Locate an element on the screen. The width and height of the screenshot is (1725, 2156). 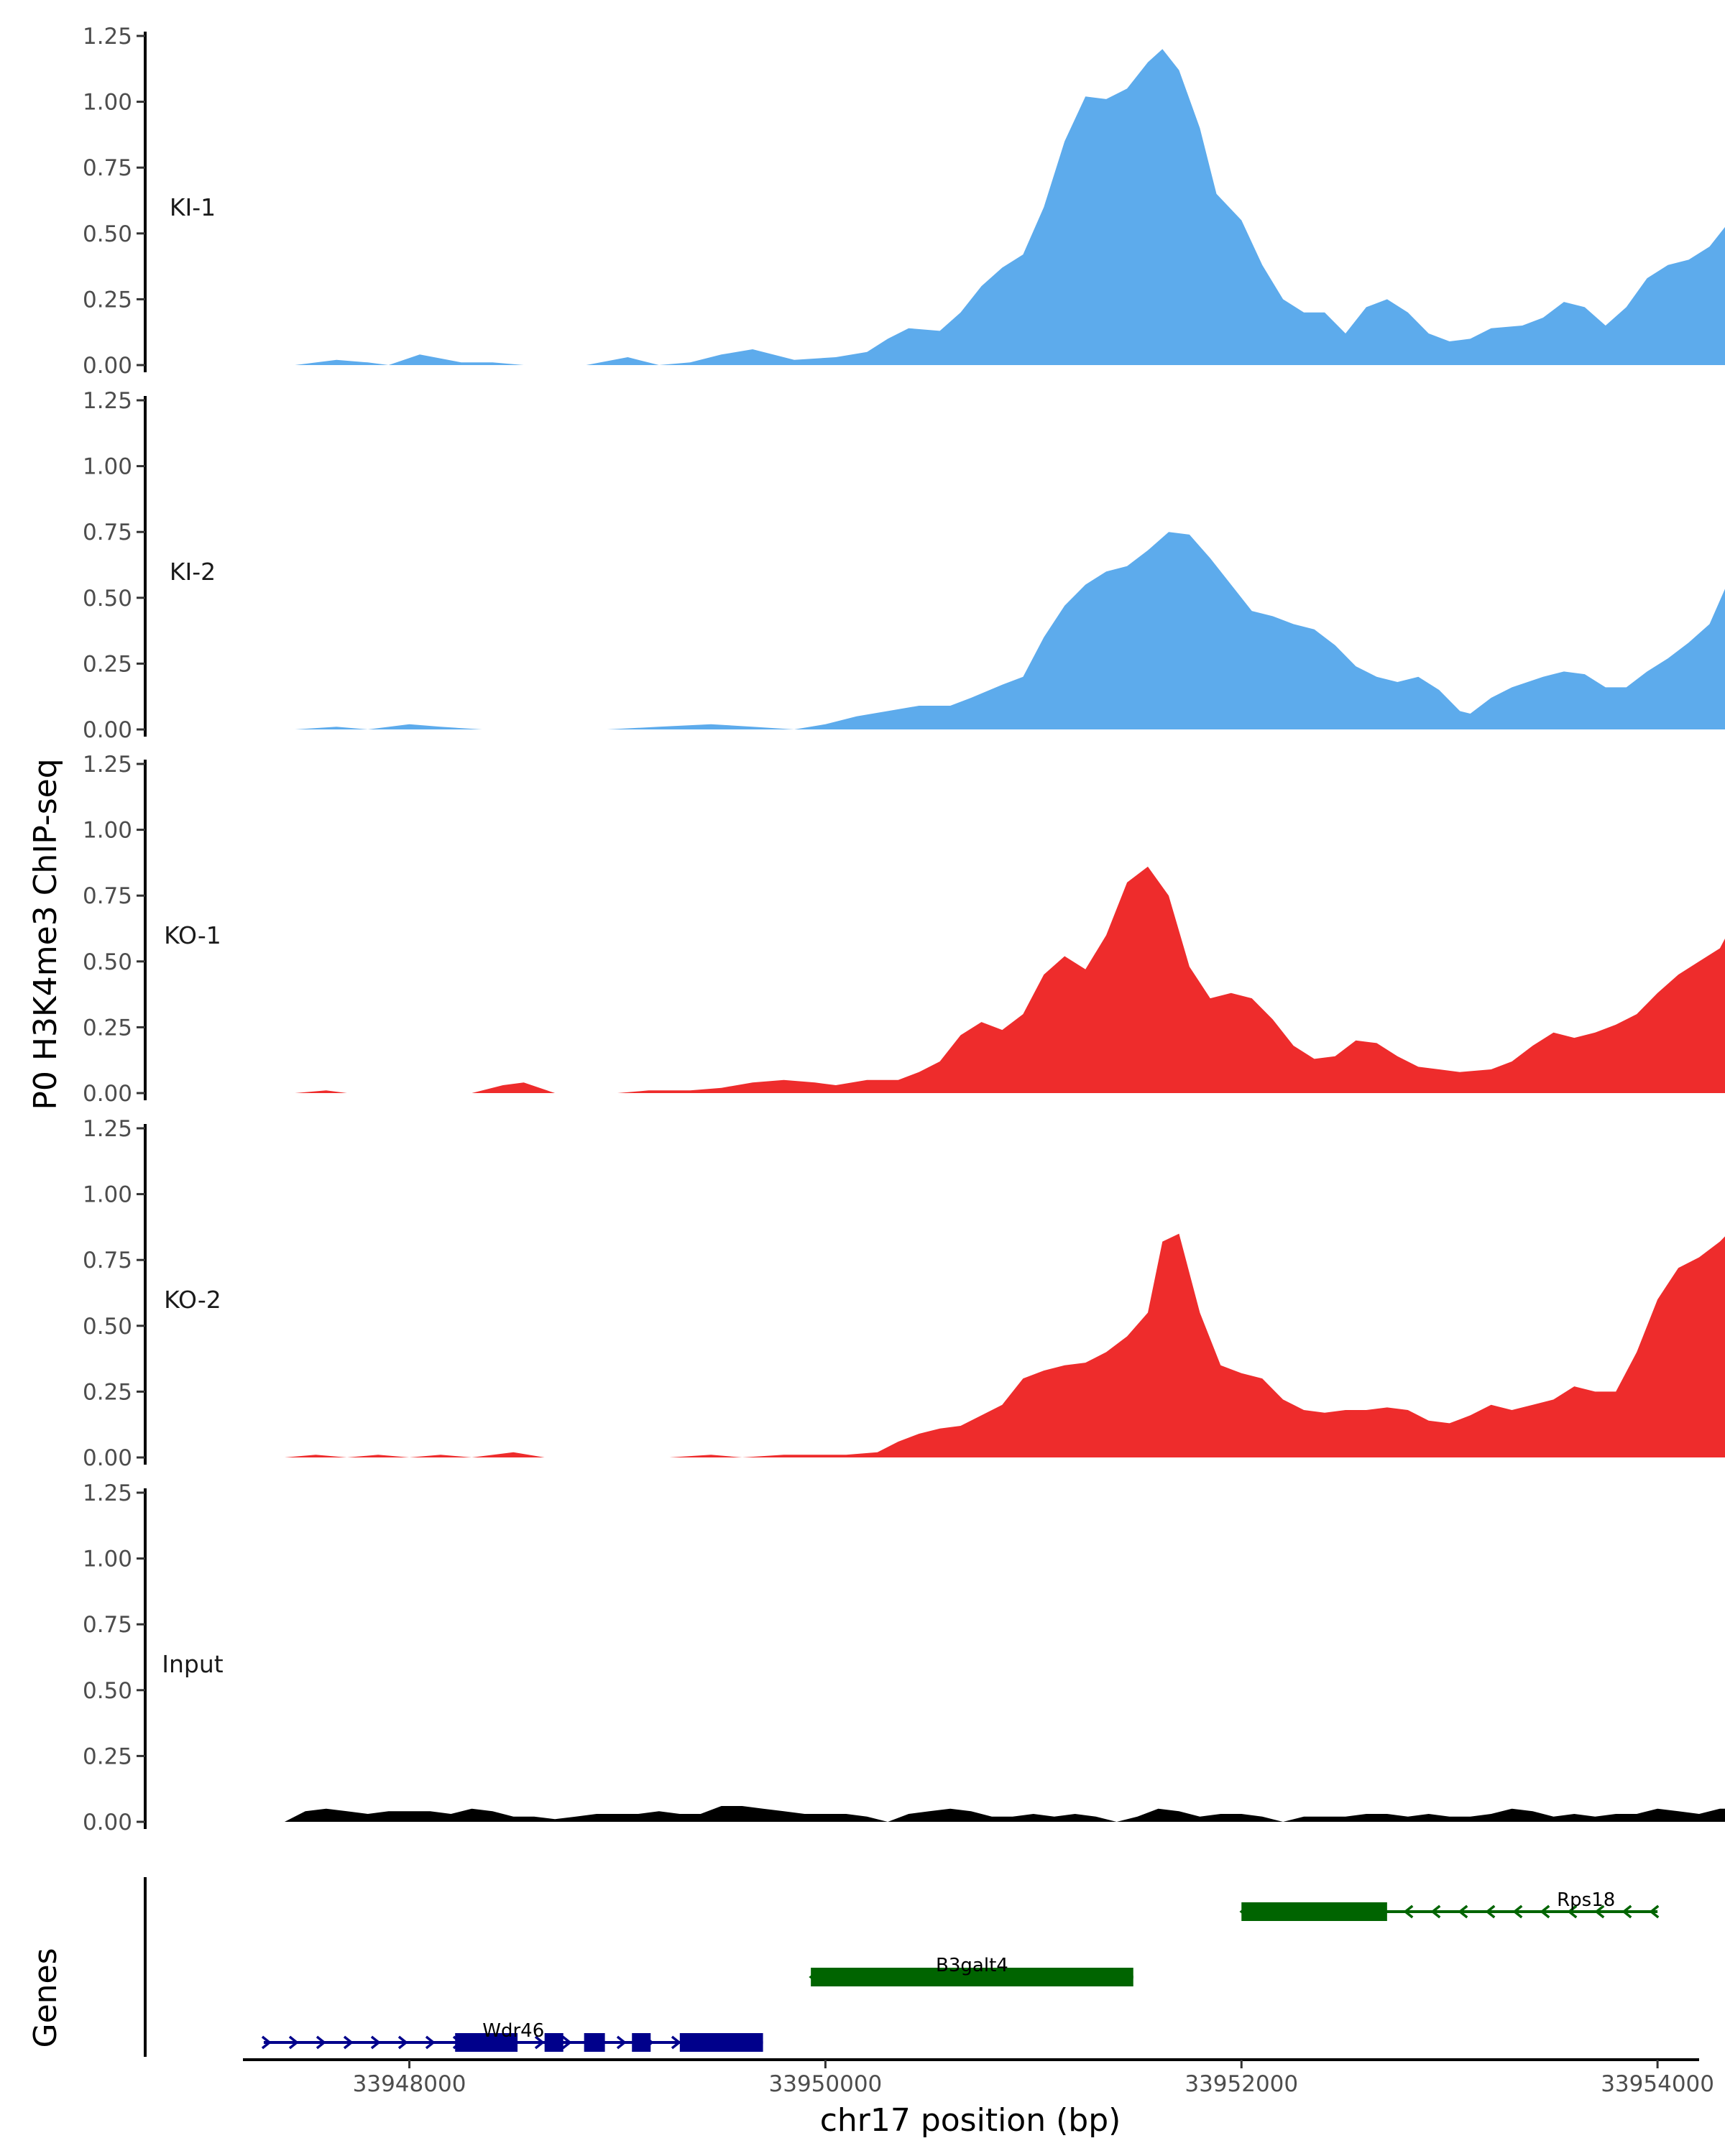
track-label: KO-1 is located at coordinates (192, 935).